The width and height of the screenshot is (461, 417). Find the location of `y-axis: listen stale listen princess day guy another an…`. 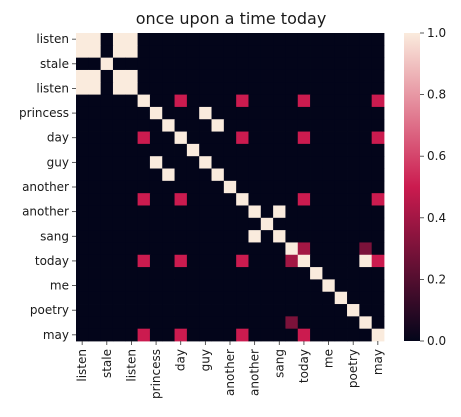

y-axis: listen stale listen princess day guy another an… is located at coordinates (47, 187).